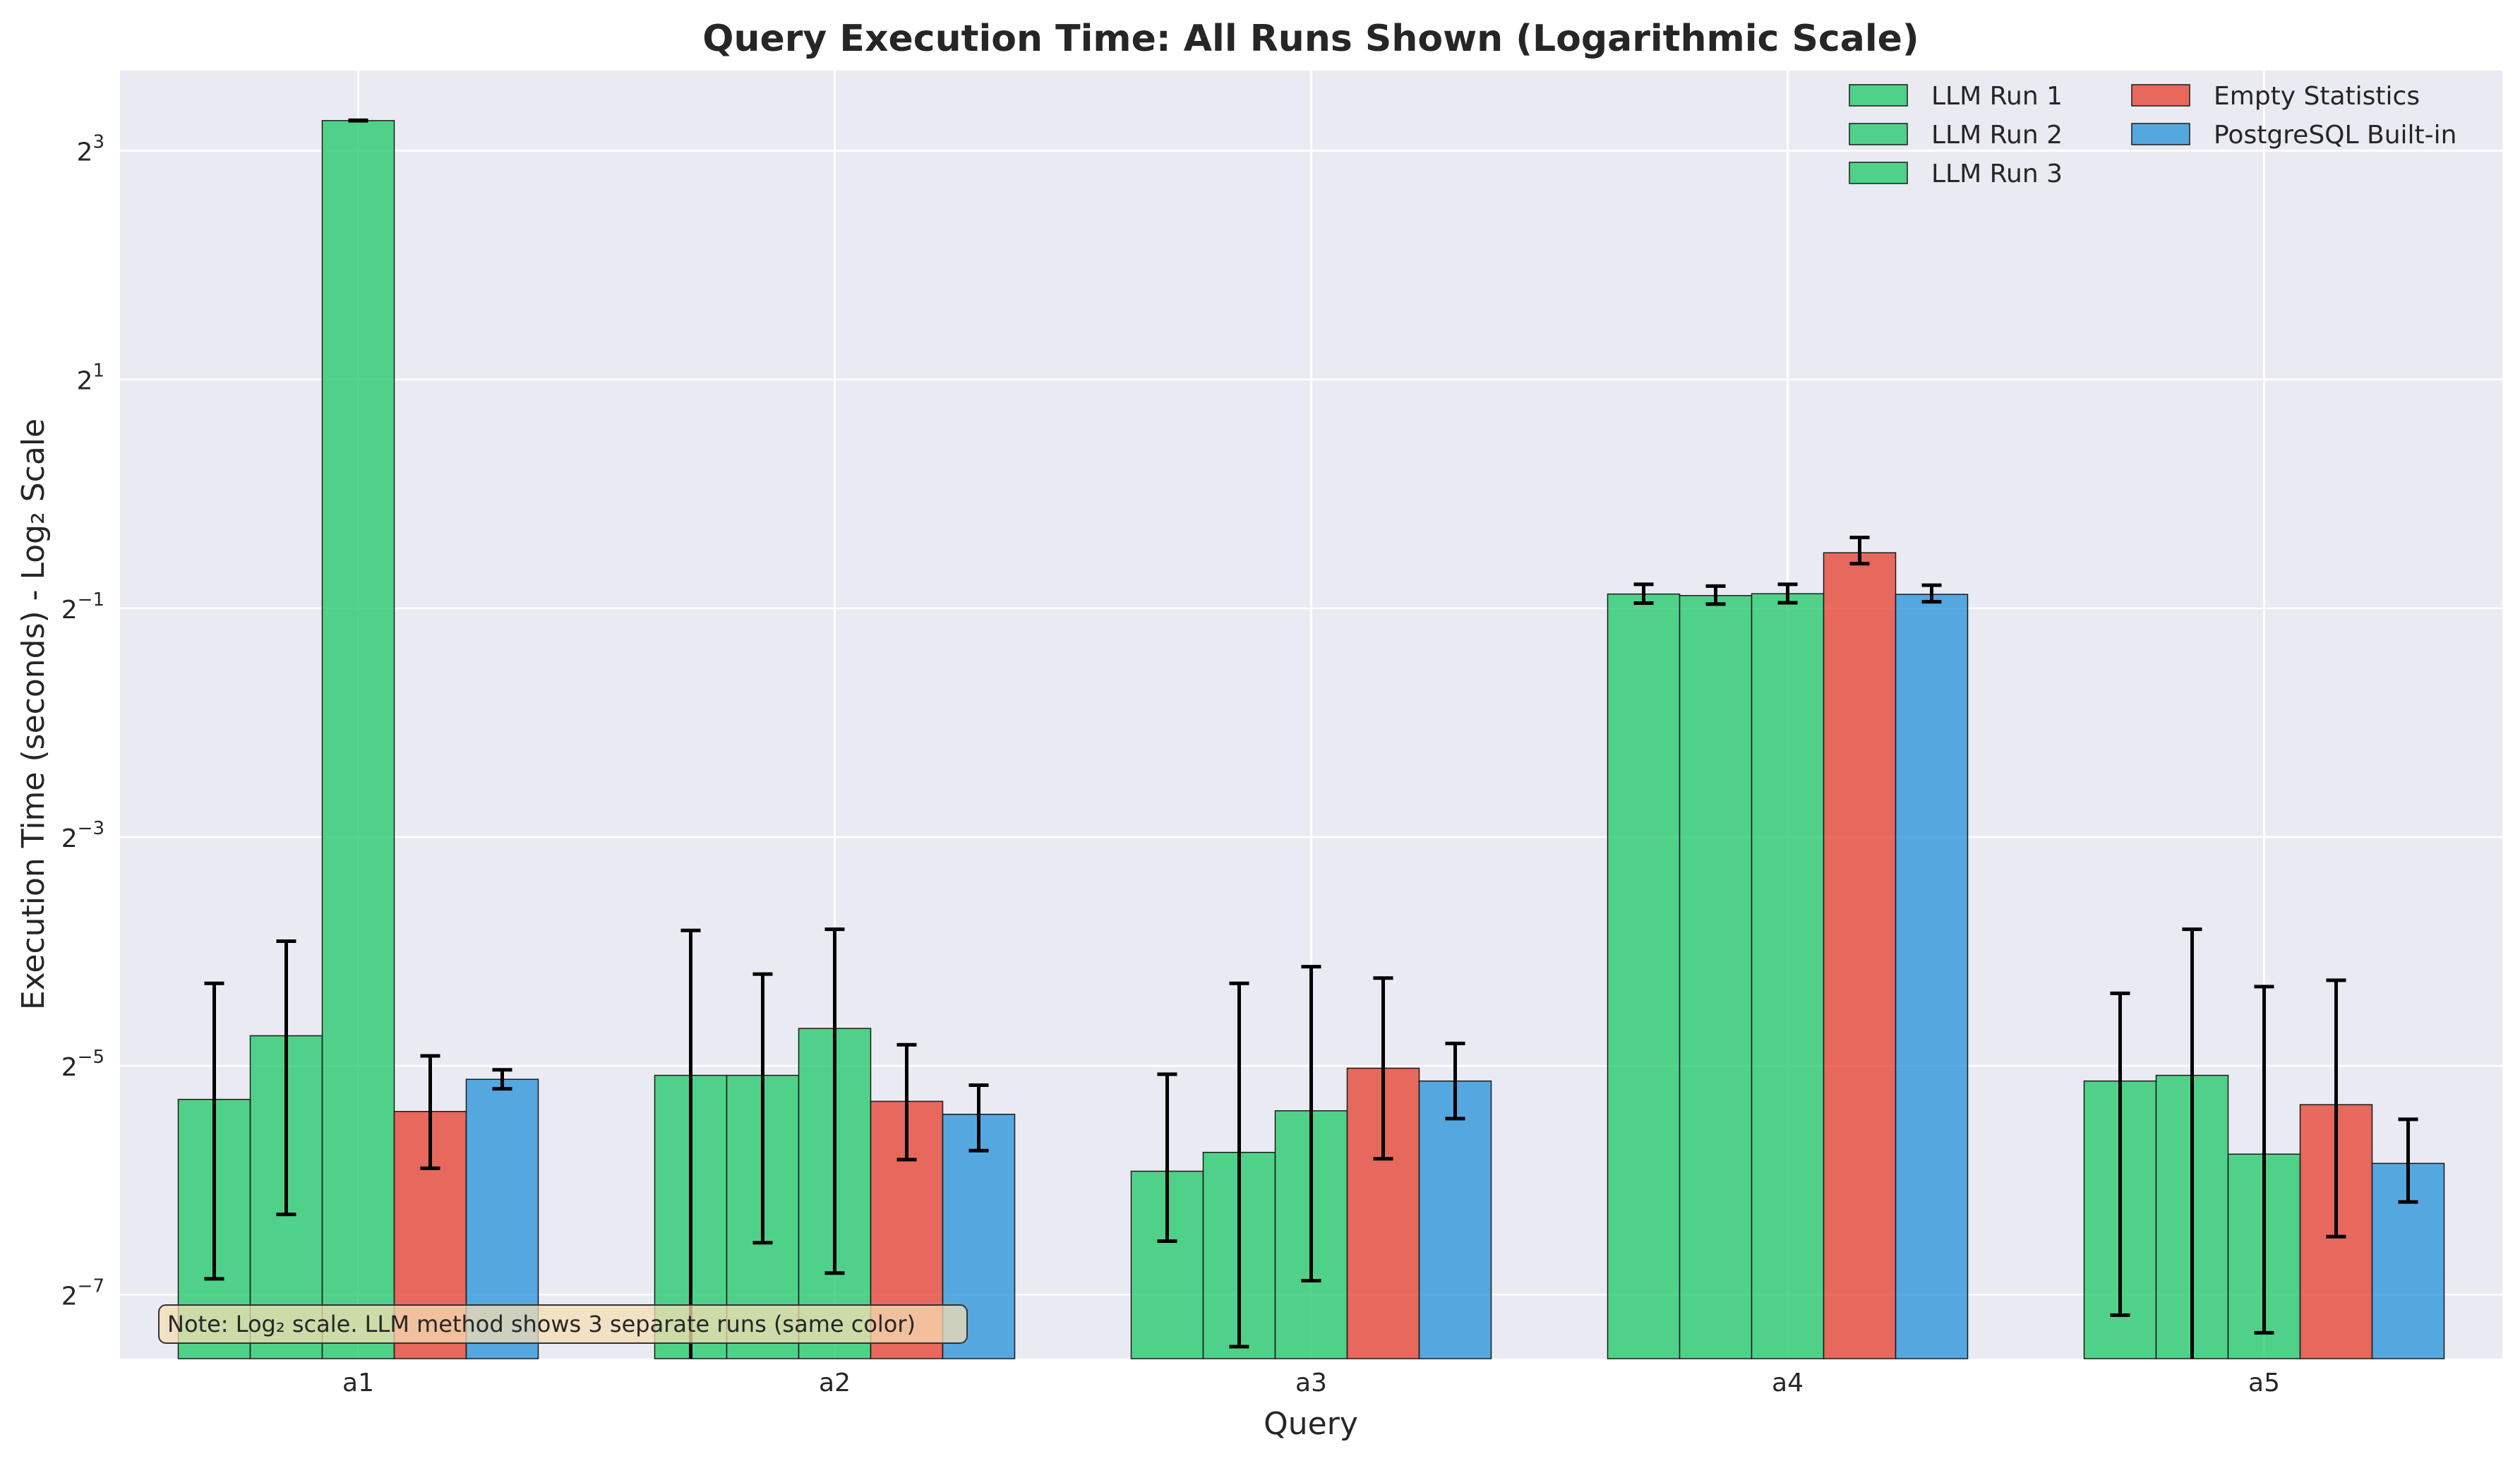 This screenshot has height=1461, width=2520. Describe the element at coordinates (835, 1383) in the screenshot. I see `x-tick-label-a2: a2` at that location.